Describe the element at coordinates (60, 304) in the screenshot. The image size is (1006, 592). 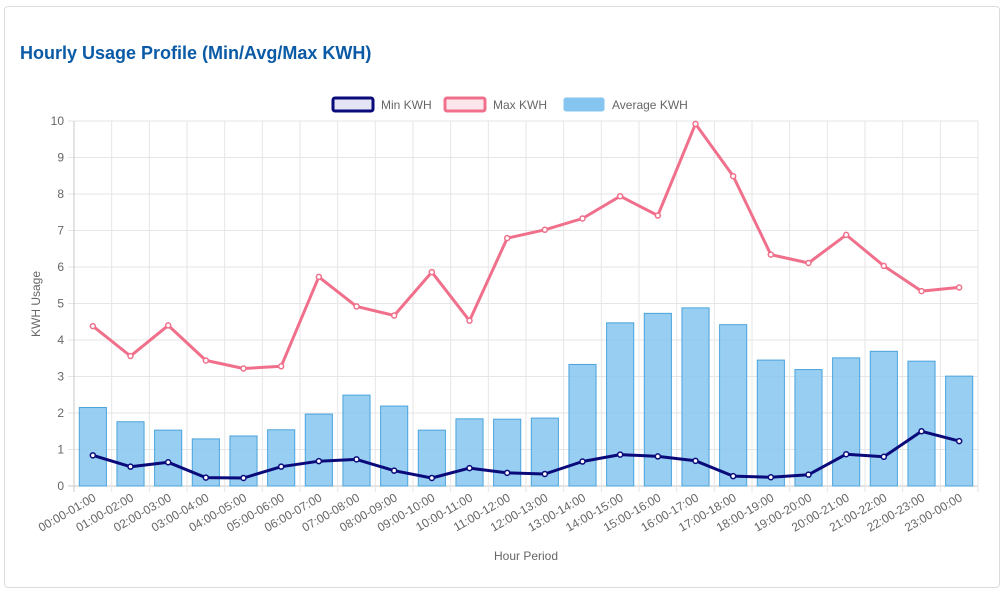
I see `y-tick-label: 5` at that location.